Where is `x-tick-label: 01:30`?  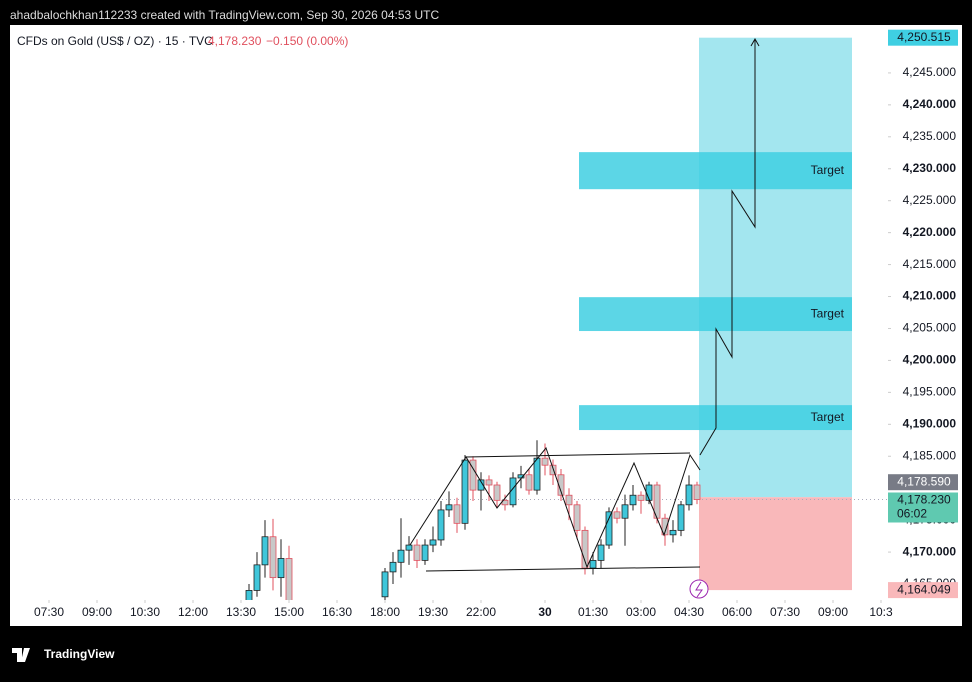
x-tick-label: 01:30 is located at coordinates (593, 612).